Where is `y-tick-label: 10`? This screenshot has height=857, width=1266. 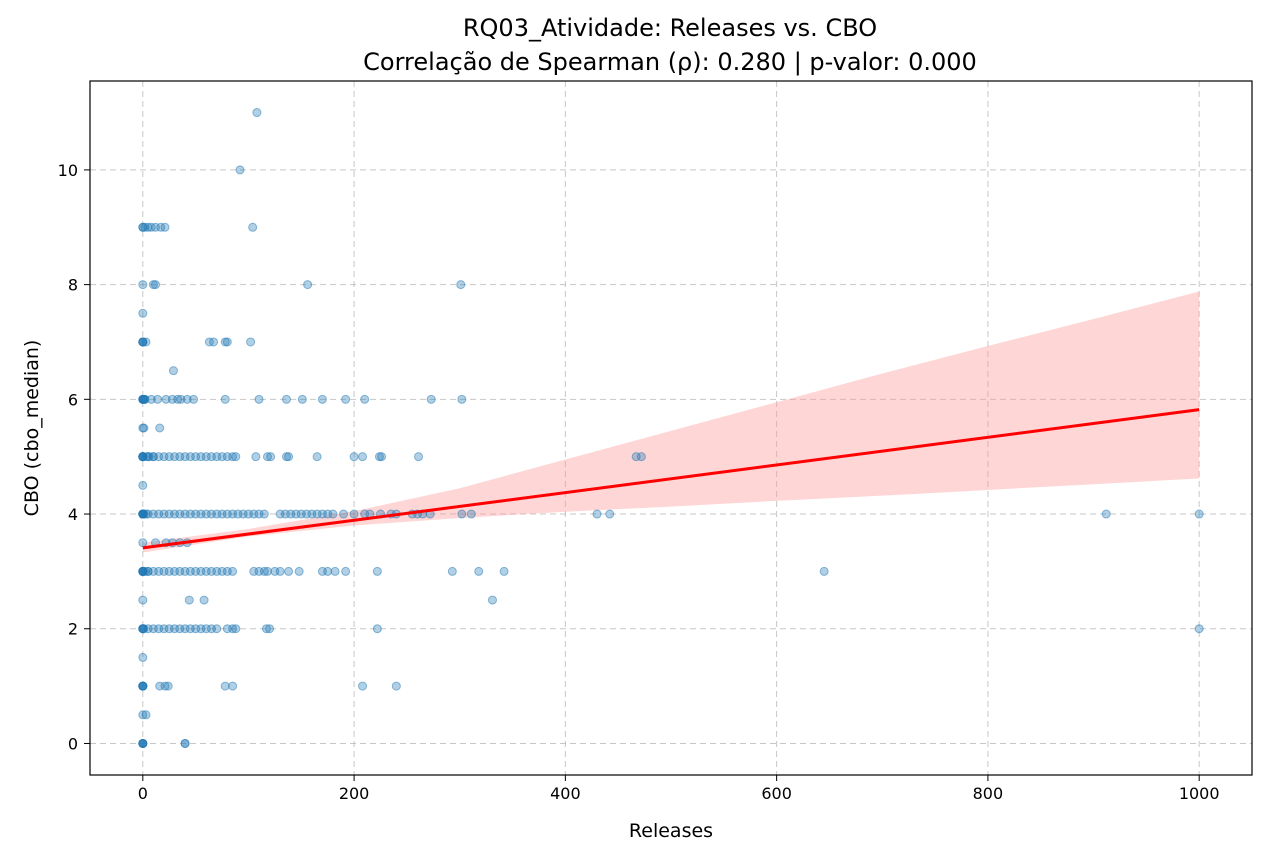 y-tick-label: 10 is located at coordinates (68, 170).